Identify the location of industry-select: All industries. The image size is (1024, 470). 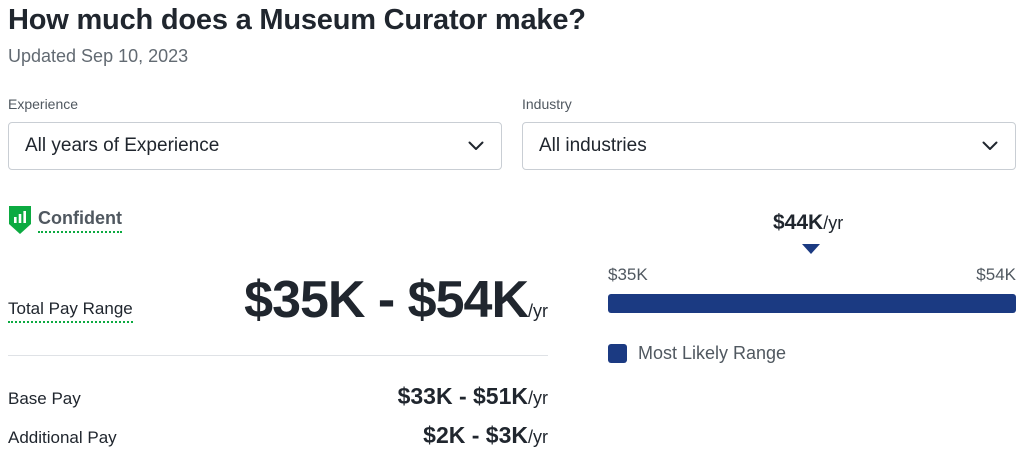
(769, 146).